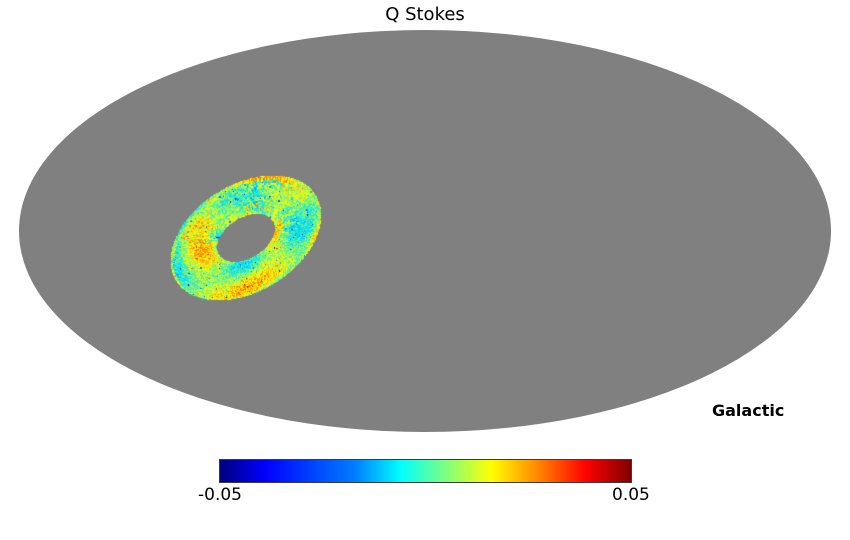  I want to click on colorbar: -0.05 0.05, so click(424, 482).